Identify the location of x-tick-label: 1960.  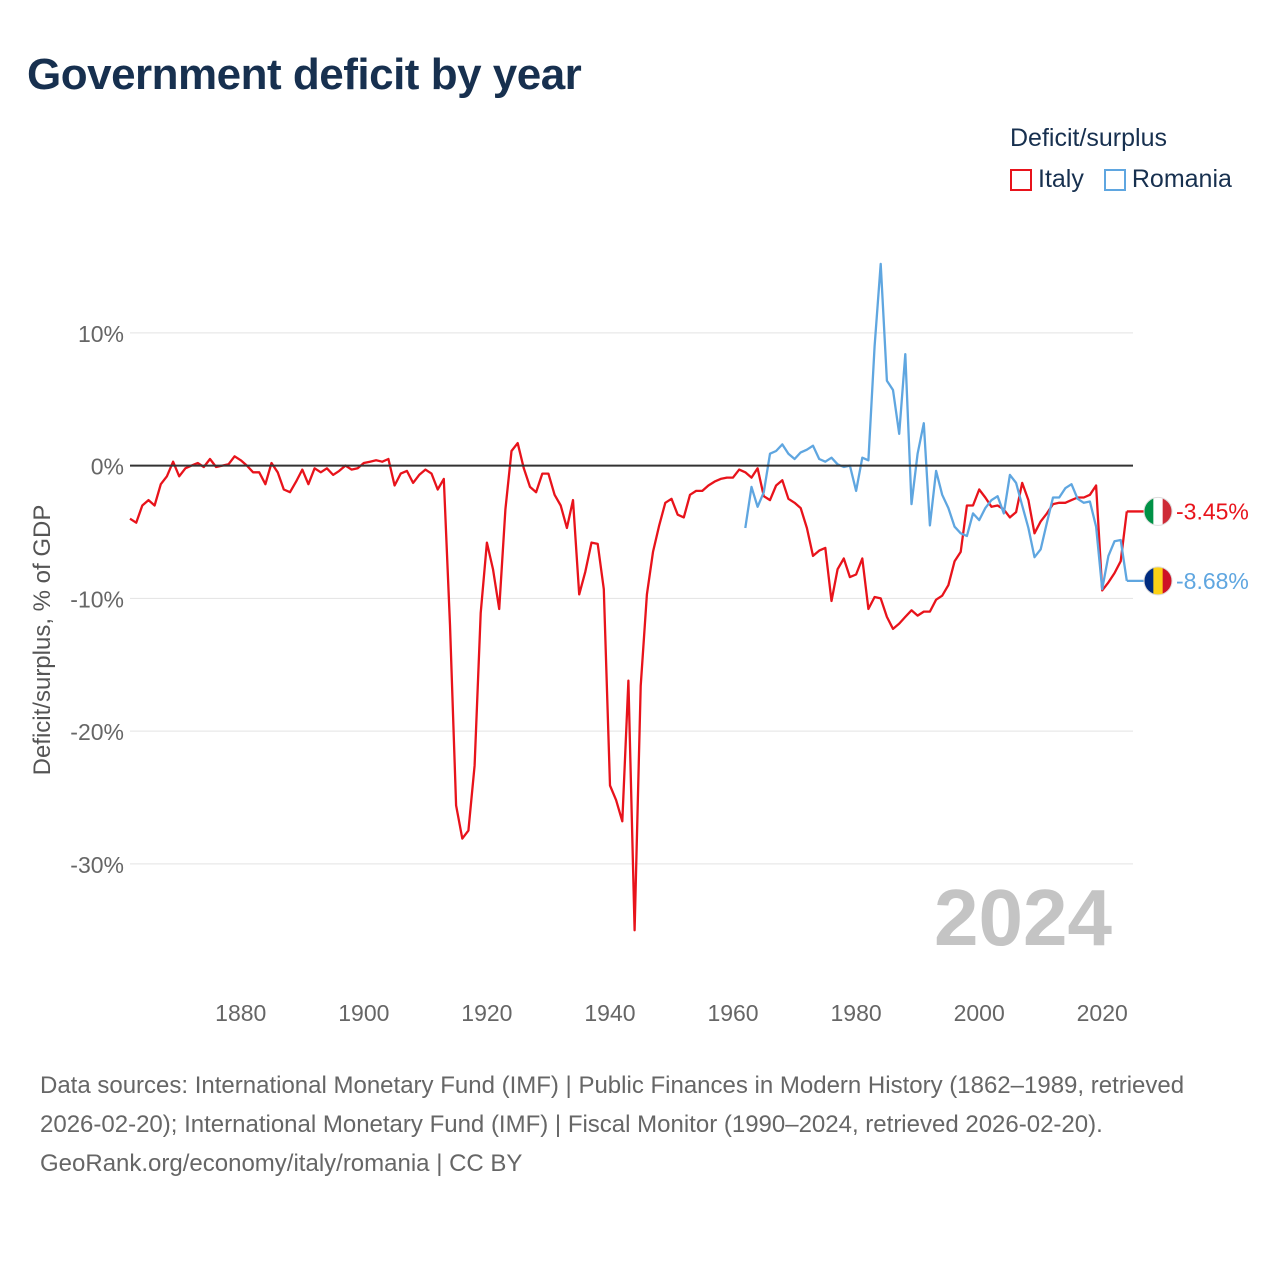
(732, 1013).